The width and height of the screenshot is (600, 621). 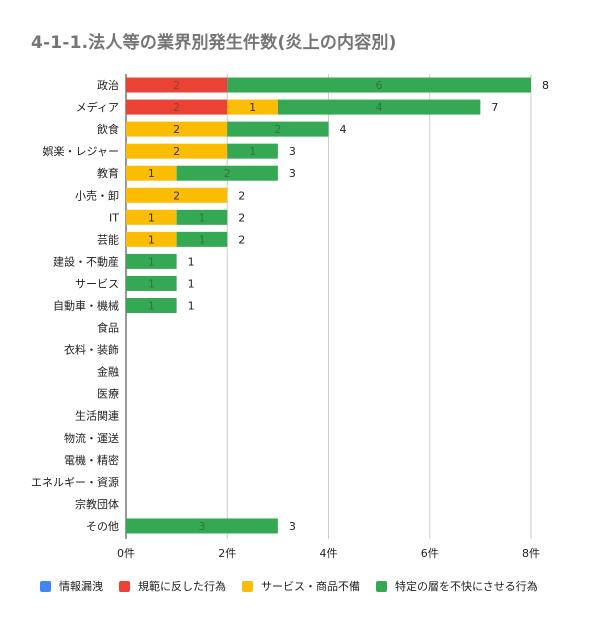 What do you see at coordinates (91, 438) in the screenshot?
I see `category-label: 物流・運送` at bounding box center [91, 438].